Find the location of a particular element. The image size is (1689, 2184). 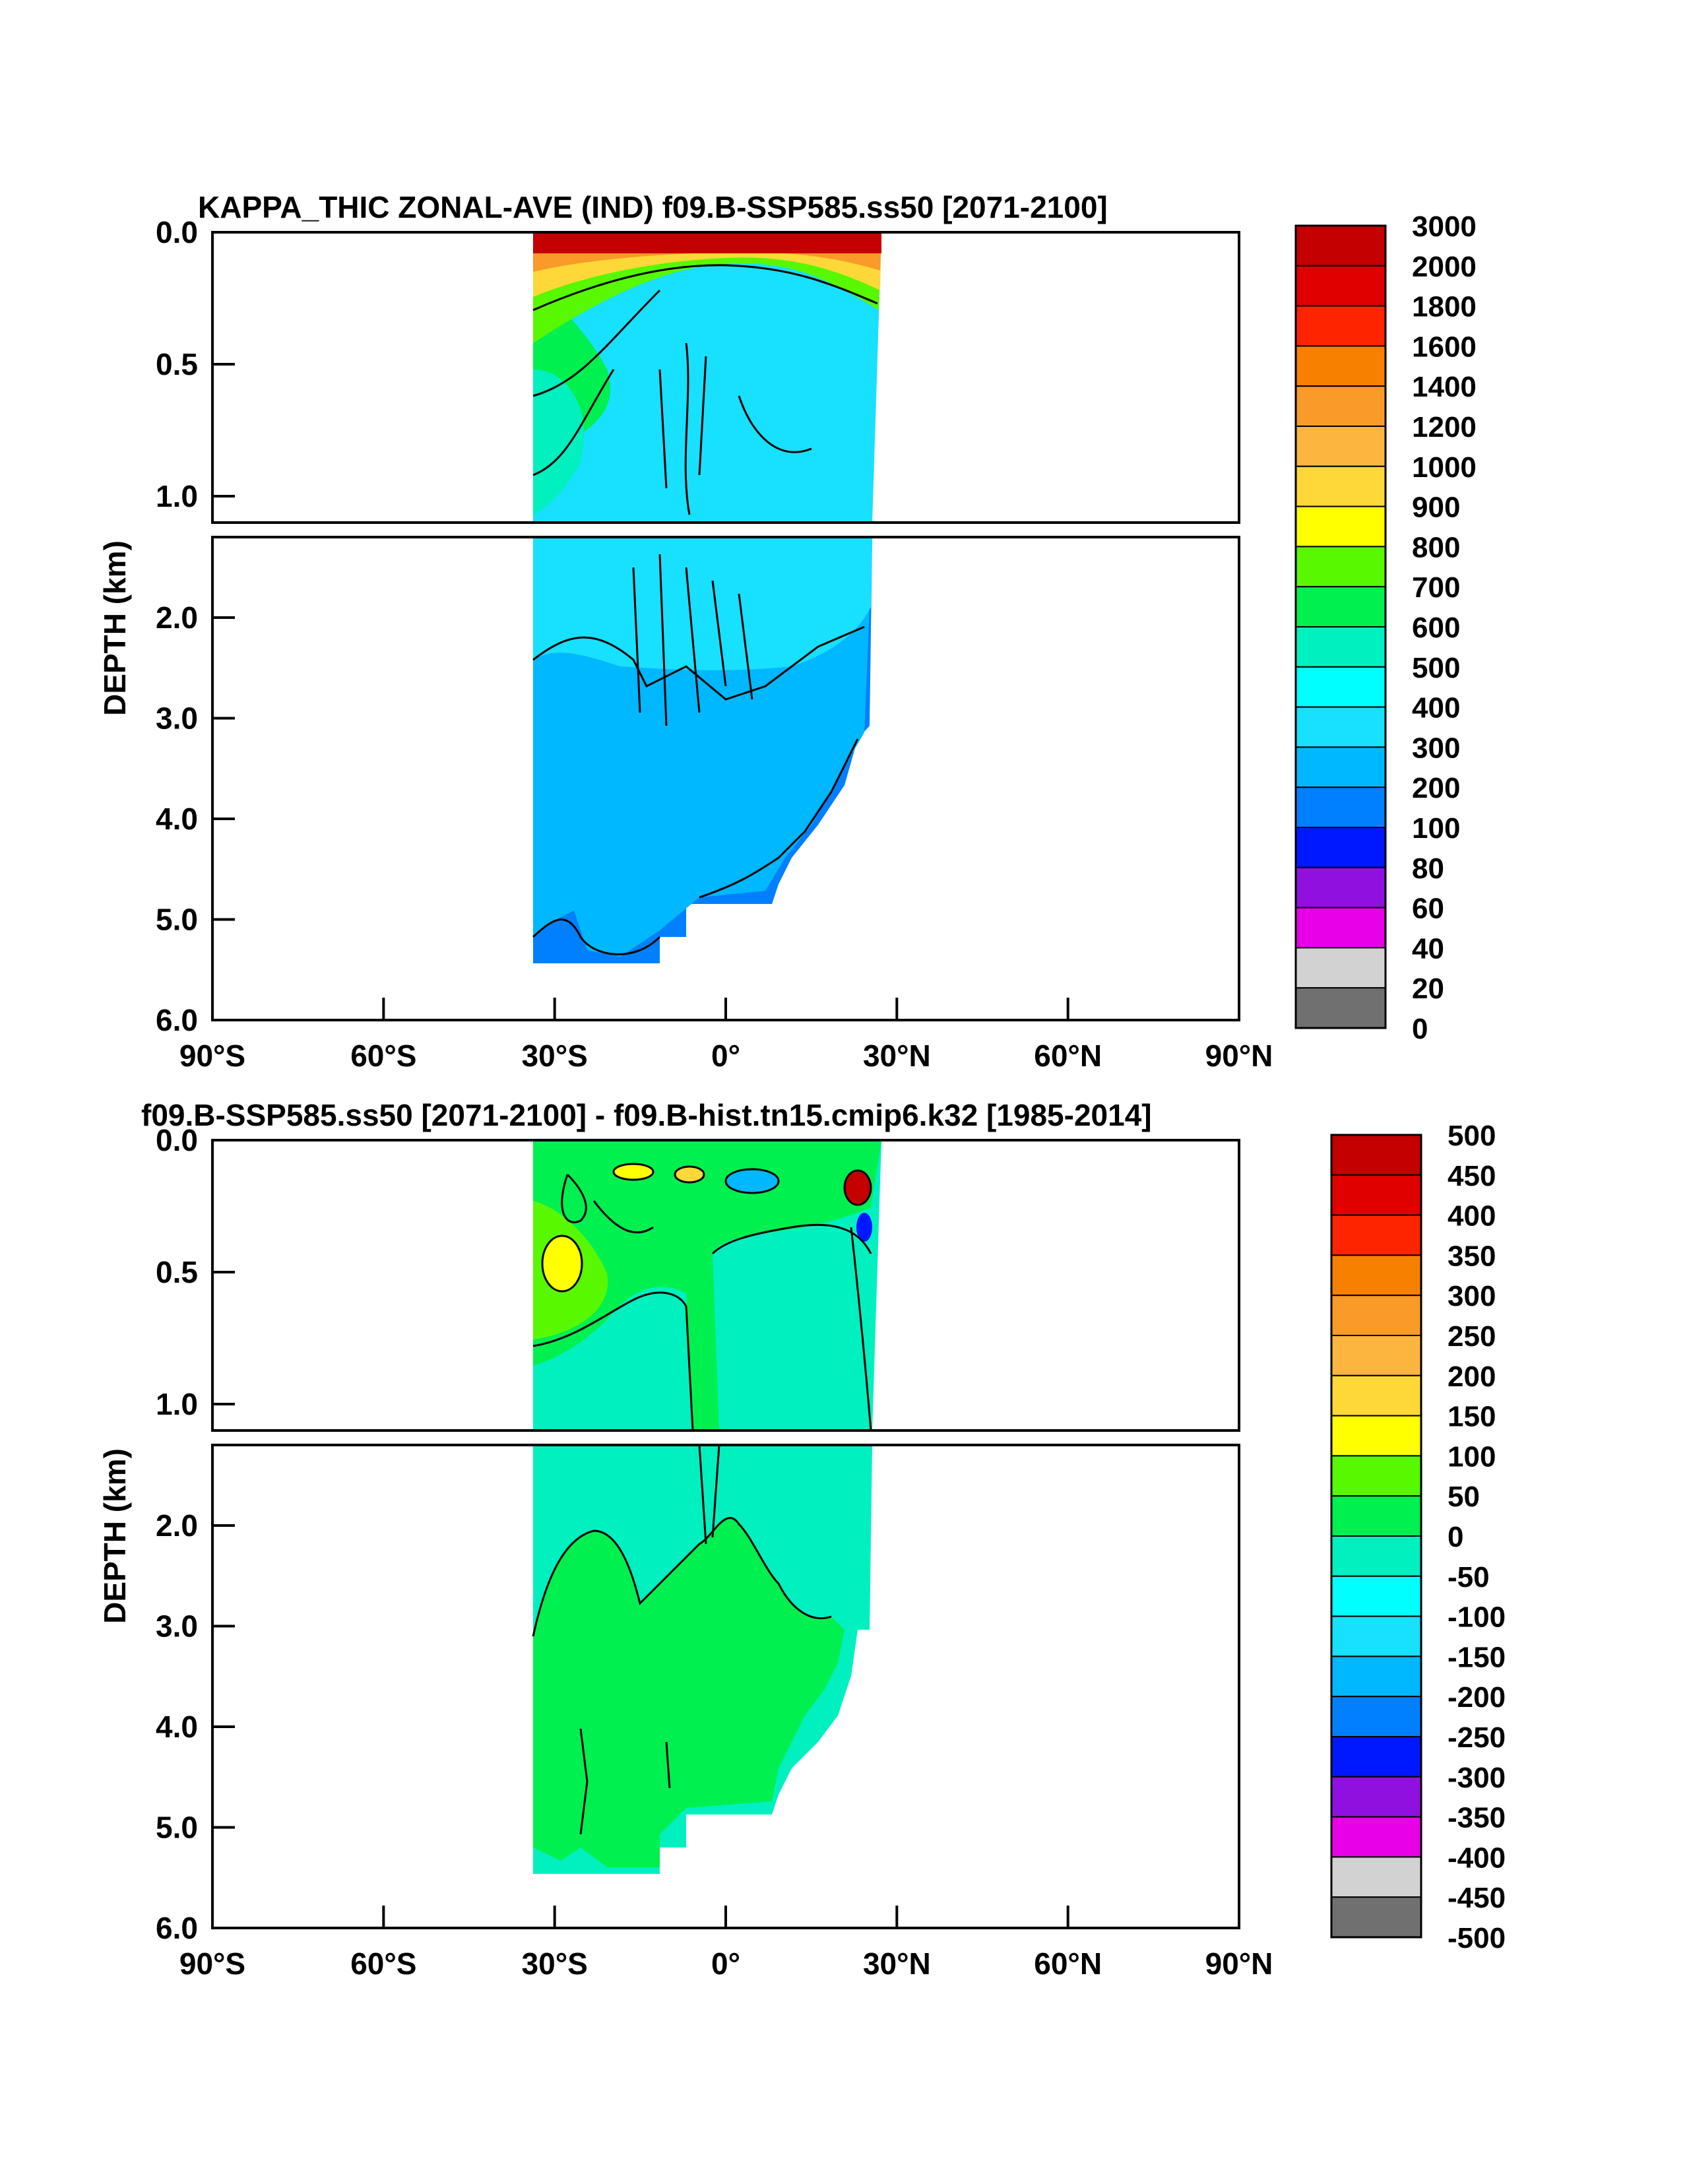

colorbar-label: 80 is located at coordinates (1428, 868).